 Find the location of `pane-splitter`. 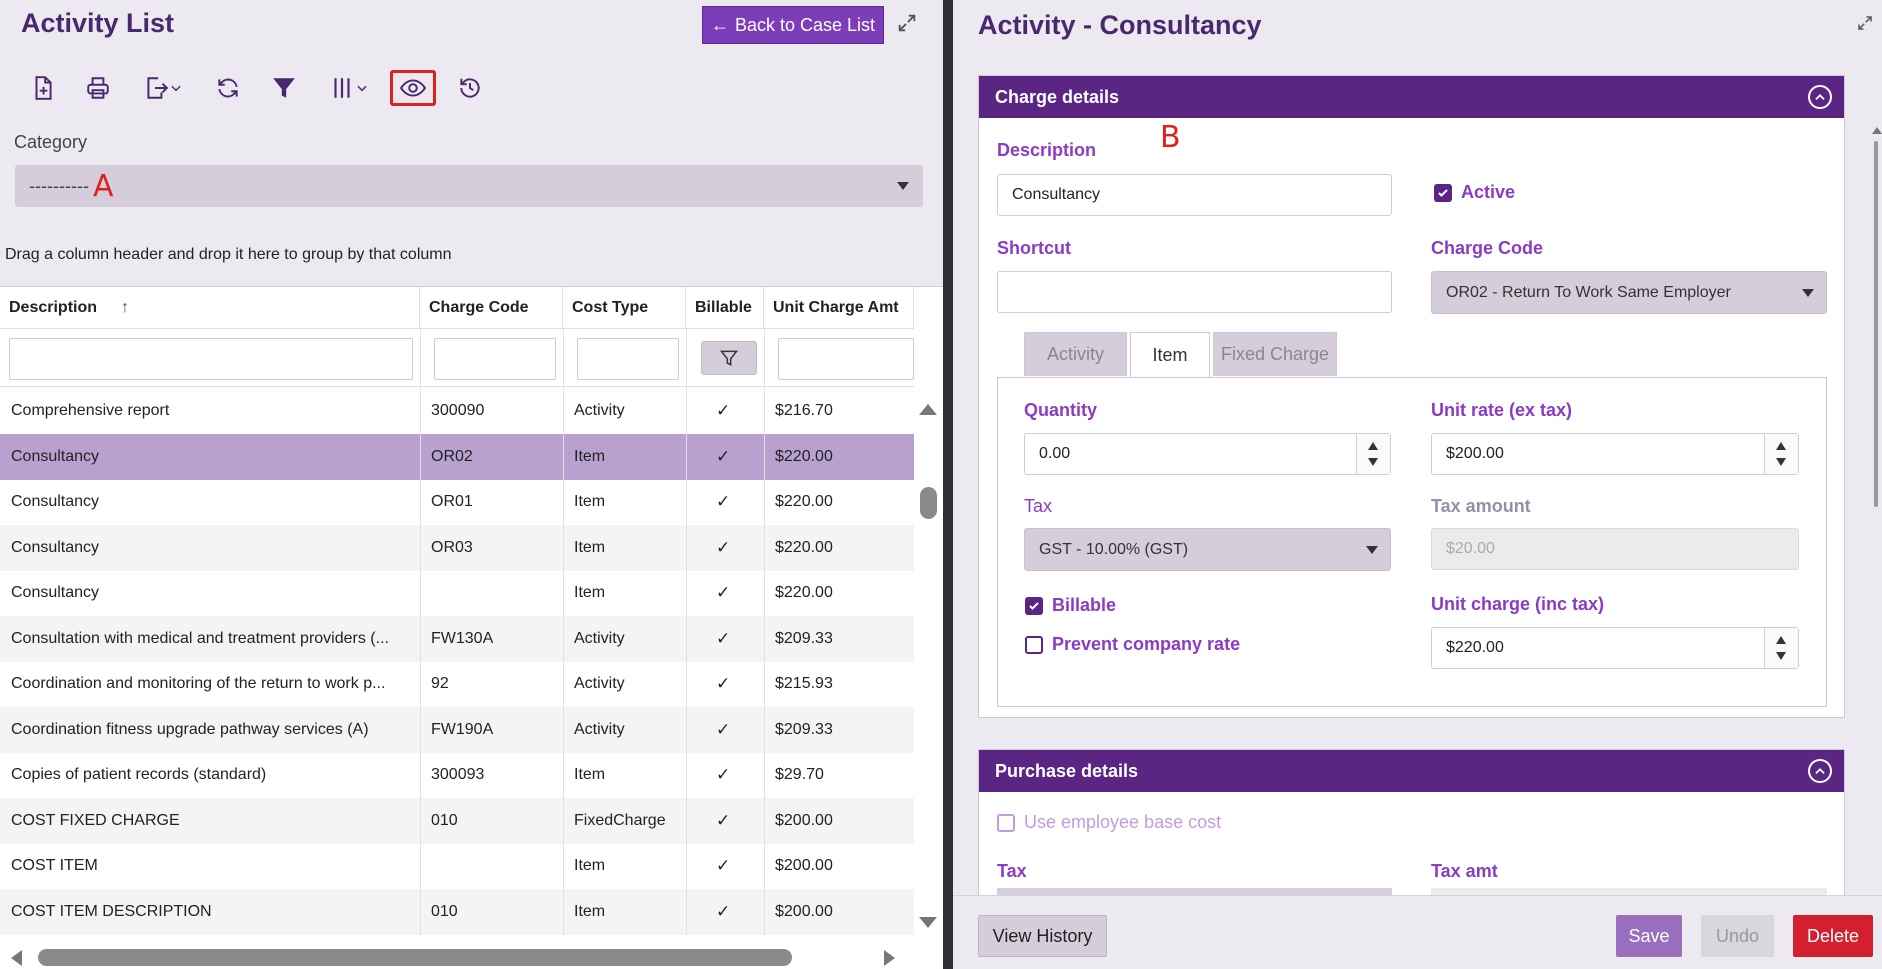

pane-splitter is located at coordinates (948, 484).